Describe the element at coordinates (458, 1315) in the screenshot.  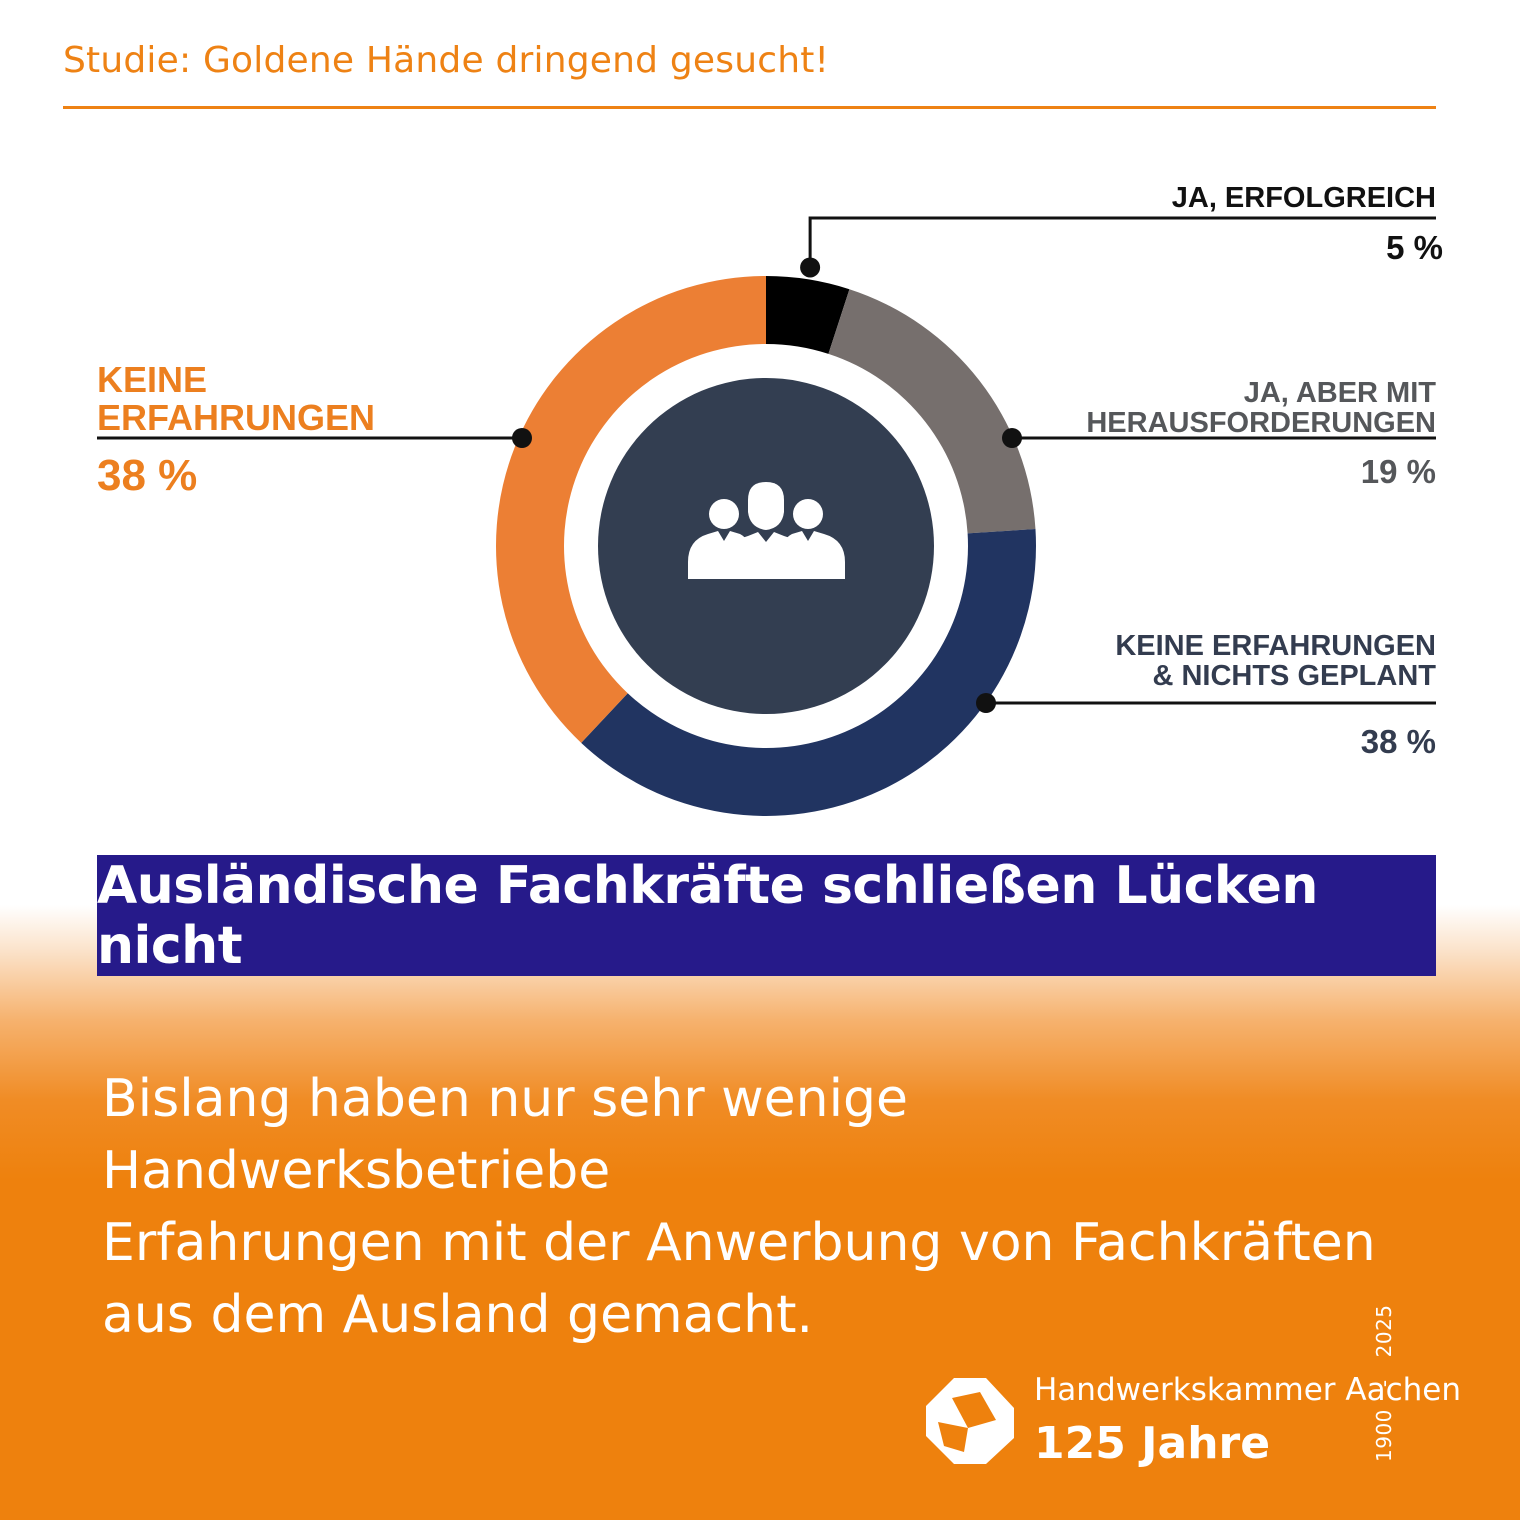
I see `body-line: aus dem Ausland gemacht.` at that location.